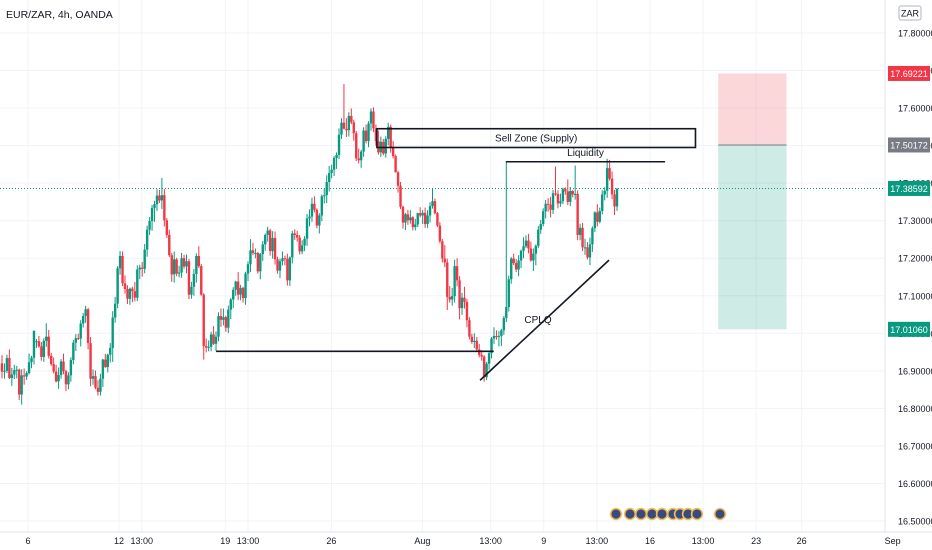 The height and width of the screenshot is (550, 932). I want to click on currency-badge-label: ZAR, so click(910, 14).